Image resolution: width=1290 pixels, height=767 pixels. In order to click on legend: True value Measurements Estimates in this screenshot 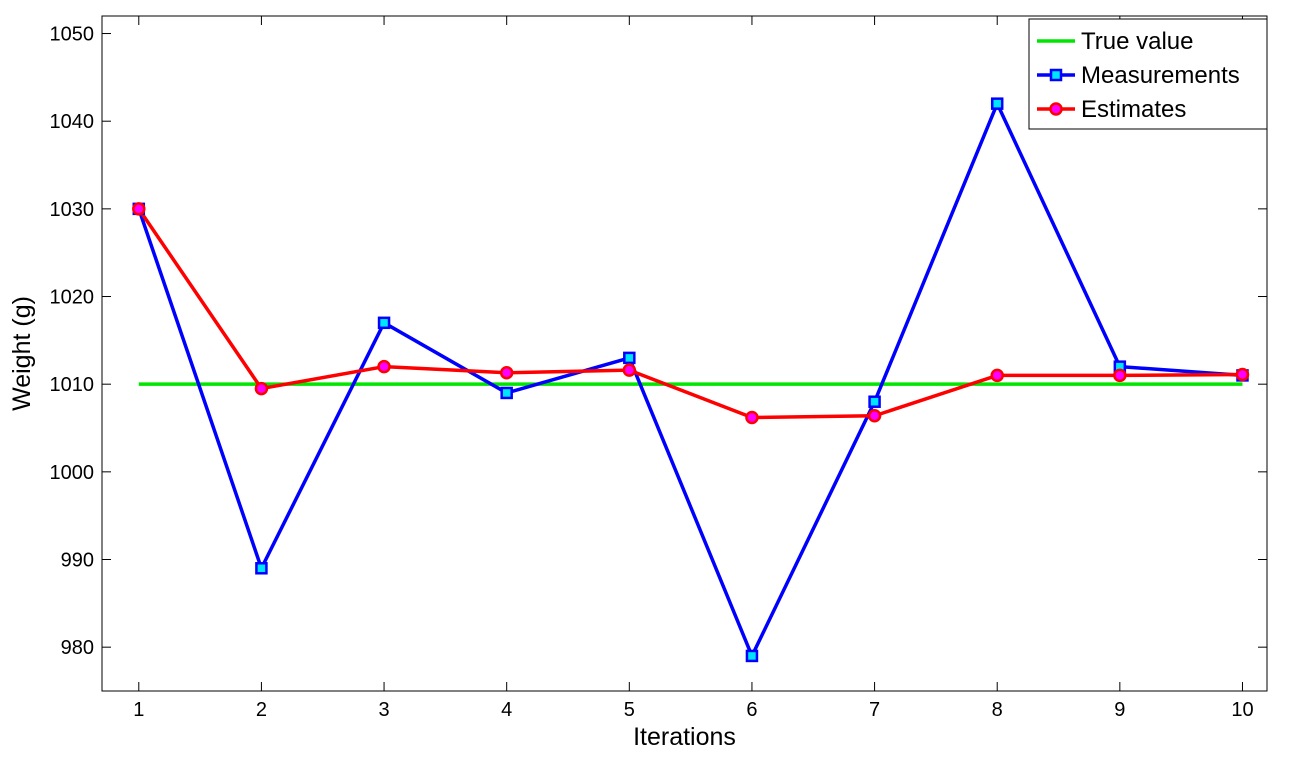, I will do `click(1148, 74)`.